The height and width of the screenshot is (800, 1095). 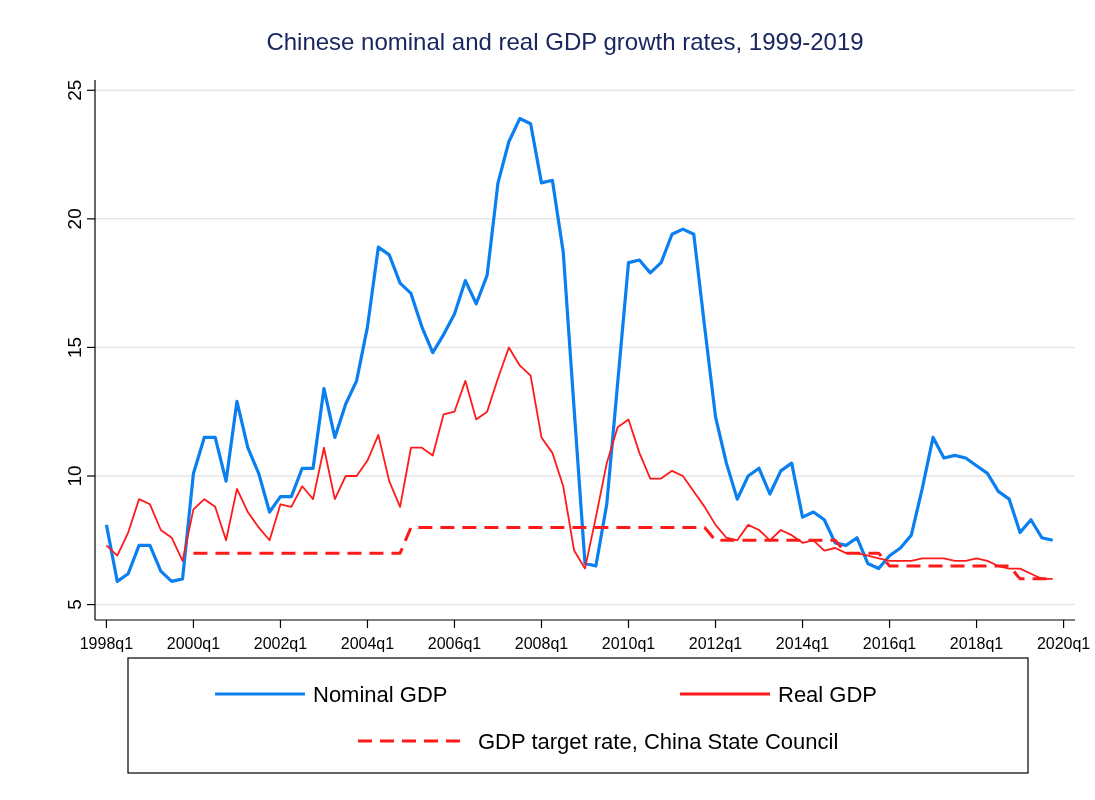 What do you see at coordinates (74, 347) in the screenshot?
I see `y-tick-label: 15` at bounding box center [74, 347].